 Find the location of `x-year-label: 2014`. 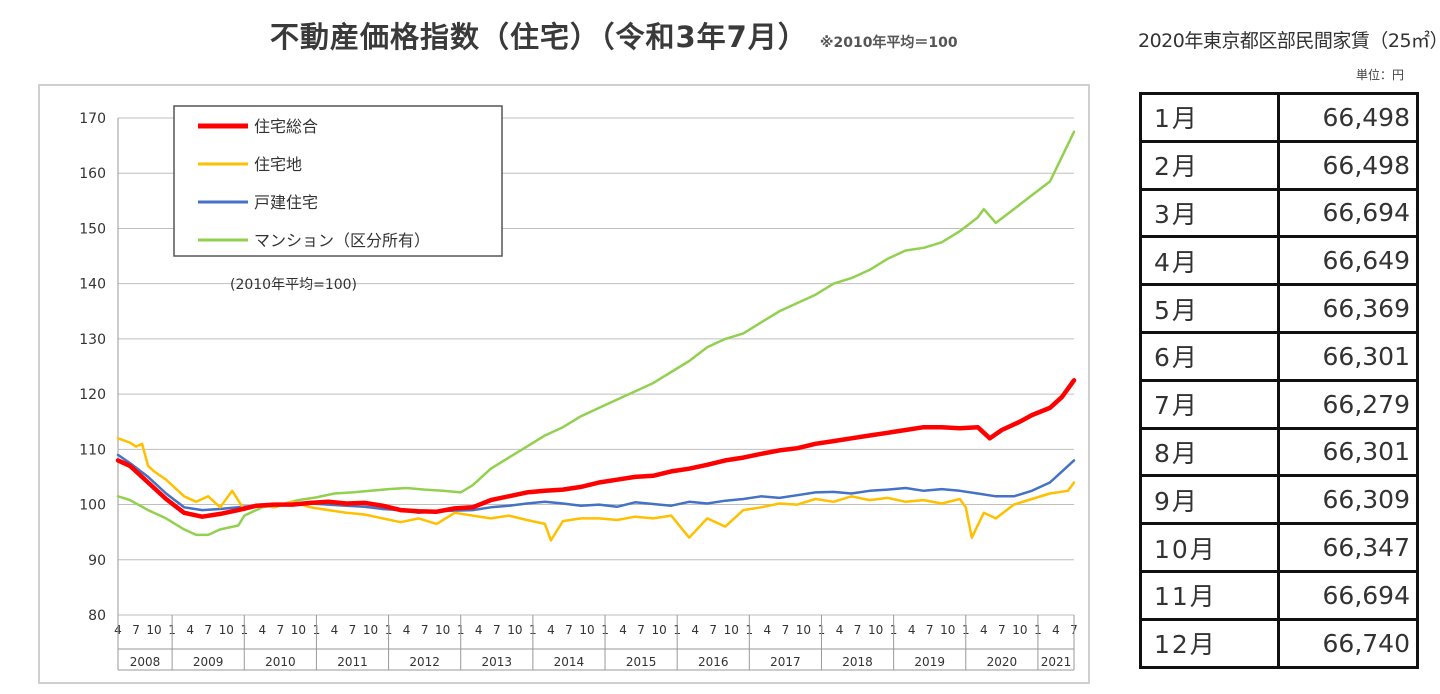

x-year-label: 2014 is located at coordinates (569, 662).